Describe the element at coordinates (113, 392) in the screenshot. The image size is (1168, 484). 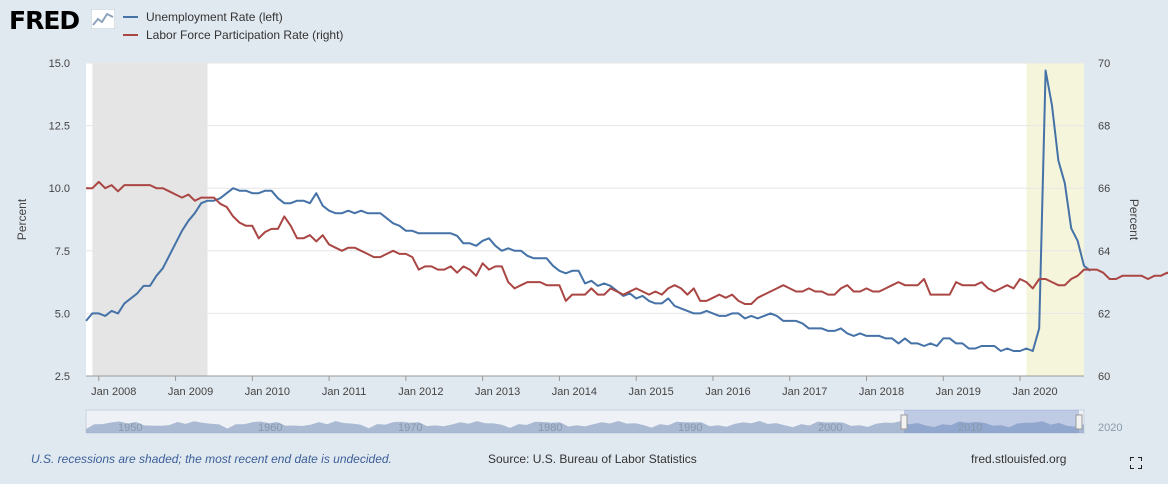
I see `x-tick-label: Jan 2008` at that location.